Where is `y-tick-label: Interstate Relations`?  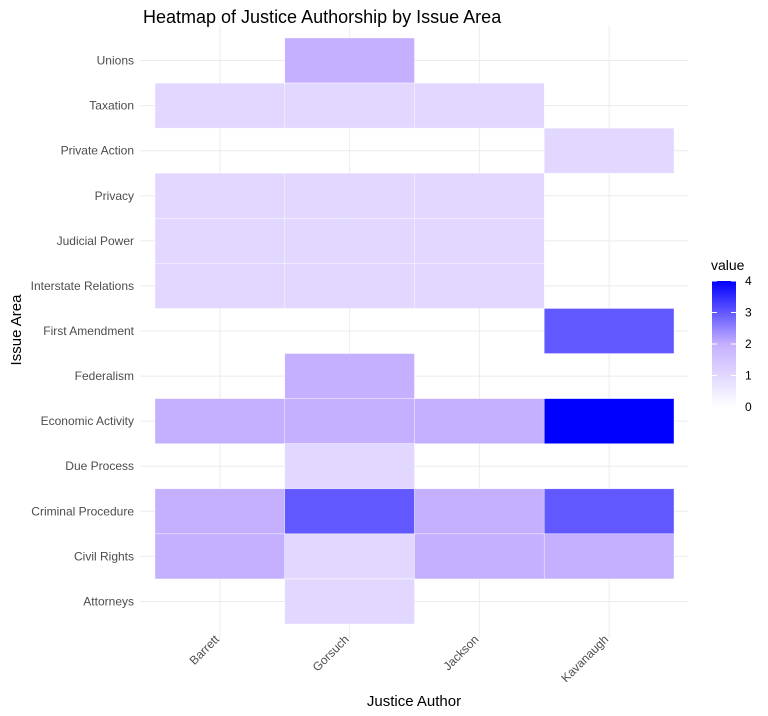 y-tick-label: Interstate Relations is located at coordinates (82, 286).